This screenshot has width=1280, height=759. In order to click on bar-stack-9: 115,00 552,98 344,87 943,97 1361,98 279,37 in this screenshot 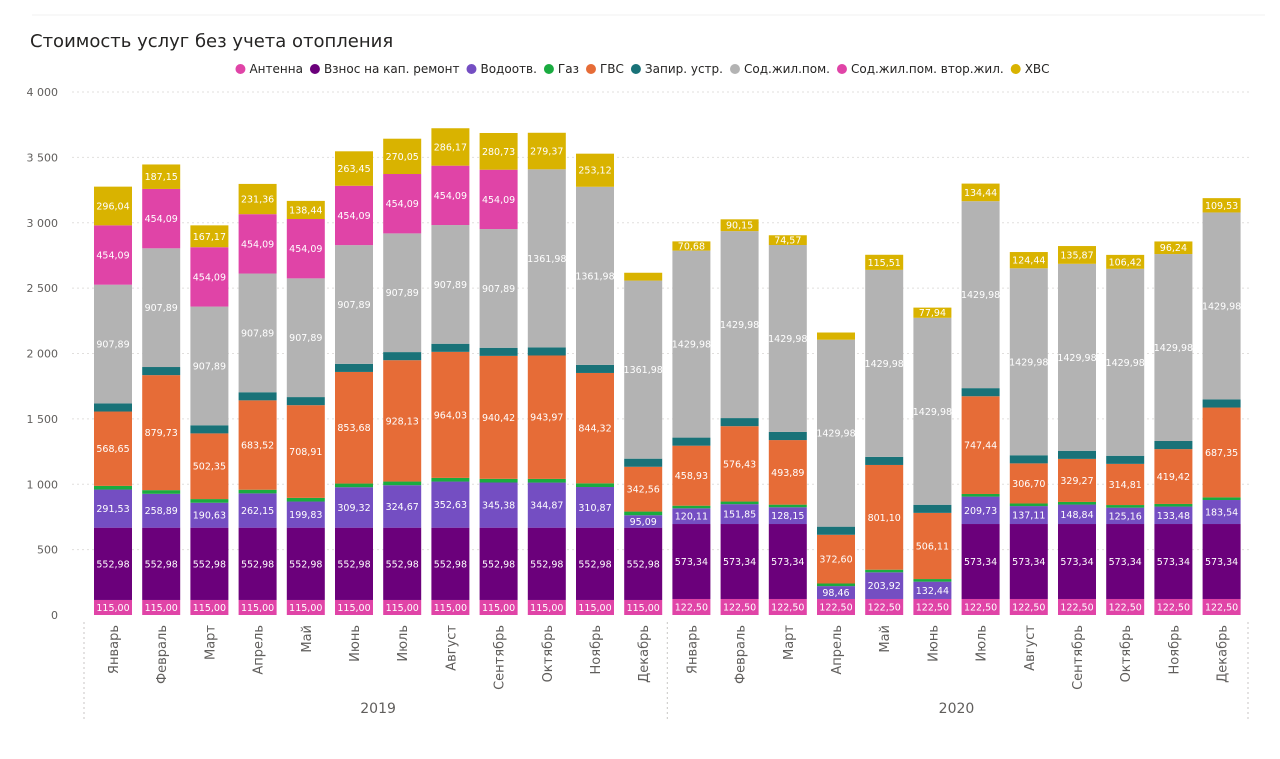, I will do `click(546, 373)`.